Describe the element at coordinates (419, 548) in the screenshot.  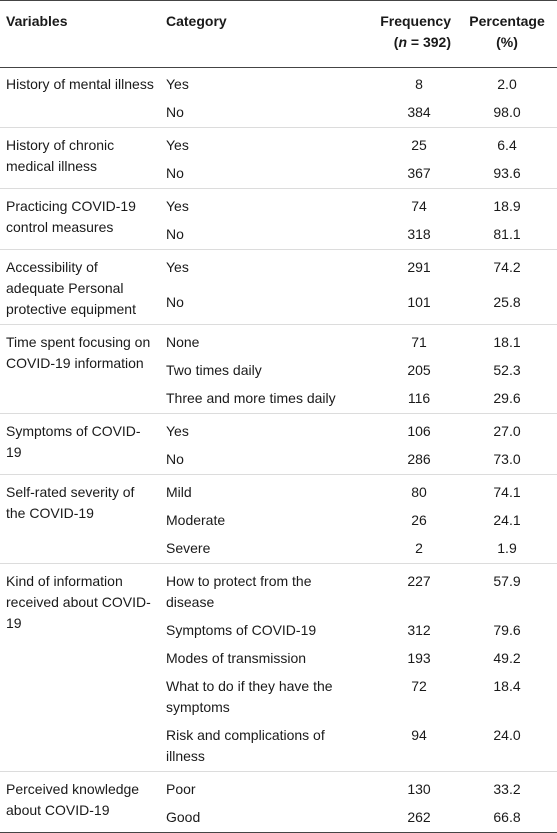
I see `frequency-cell: 2` at that location.